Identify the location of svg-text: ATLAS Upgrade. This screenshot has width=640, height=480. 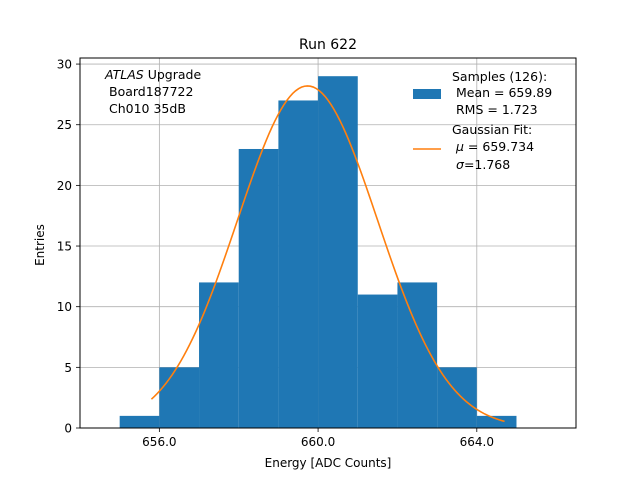
(152, 74).